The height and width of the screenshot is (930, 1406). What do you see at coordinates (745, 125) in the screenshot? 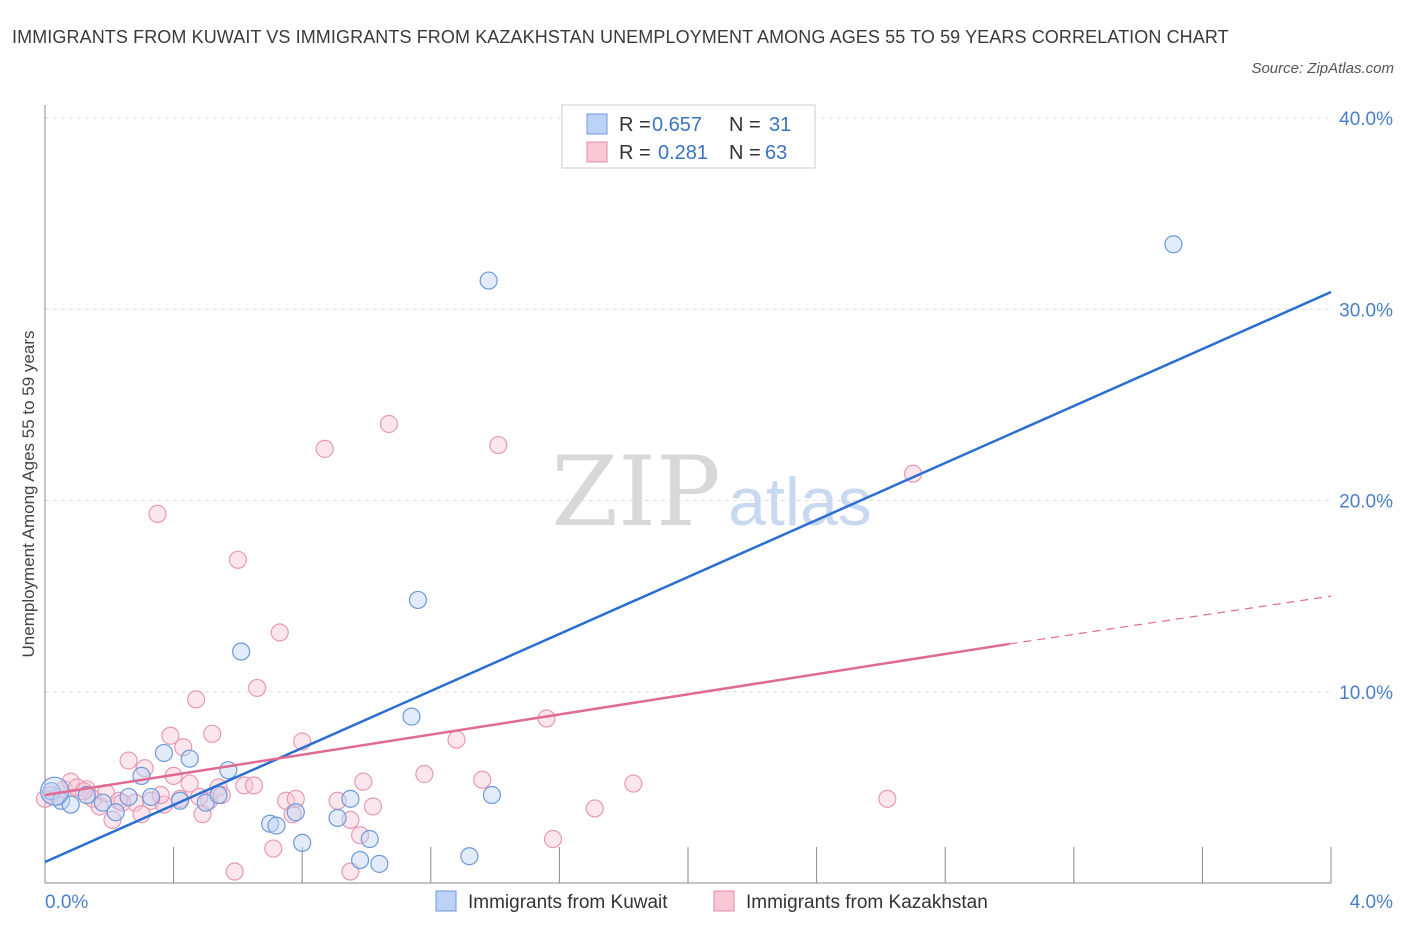
I see `legend-n-label-kuwait: N =` at bounding box center [745, 125].